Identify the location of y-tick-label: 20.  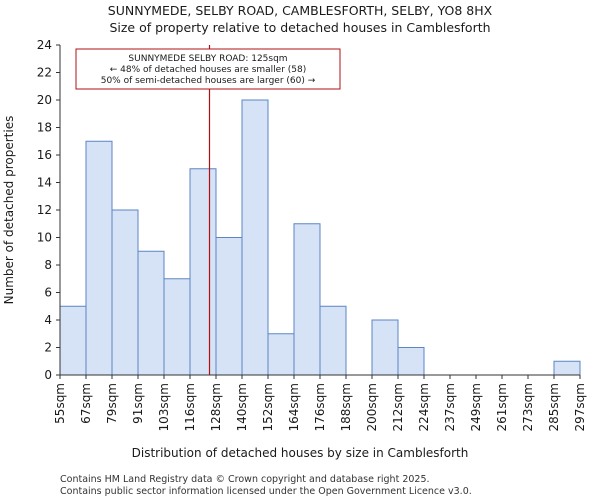
(44, 100).